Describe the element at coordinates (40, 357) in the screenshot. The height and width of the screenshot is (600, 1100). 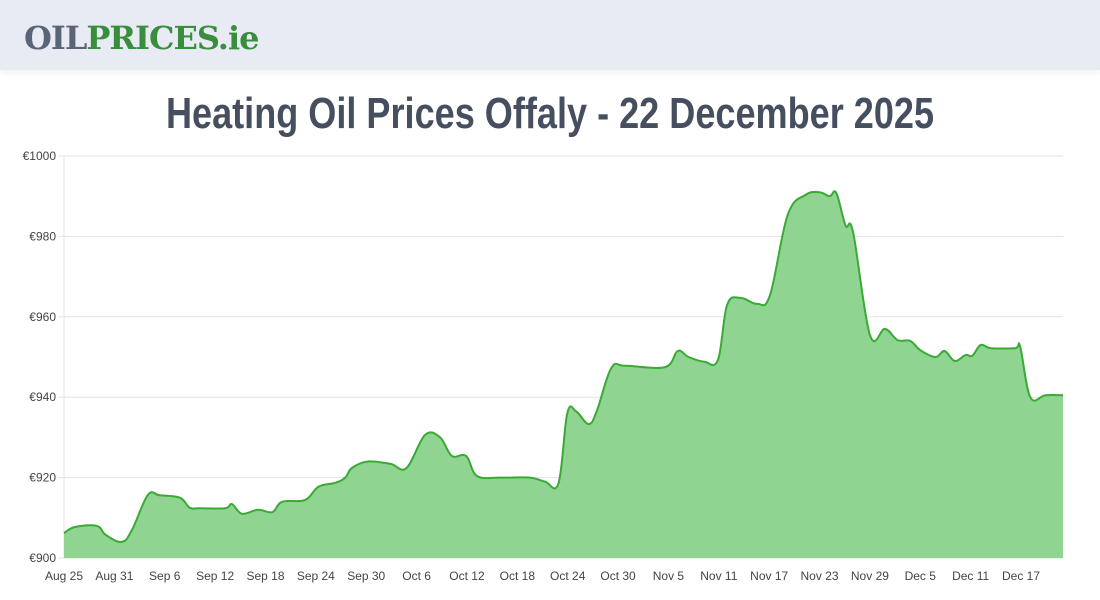
I see `y-axis: €900 €920 €940 €960 €980 €1000` at that location.